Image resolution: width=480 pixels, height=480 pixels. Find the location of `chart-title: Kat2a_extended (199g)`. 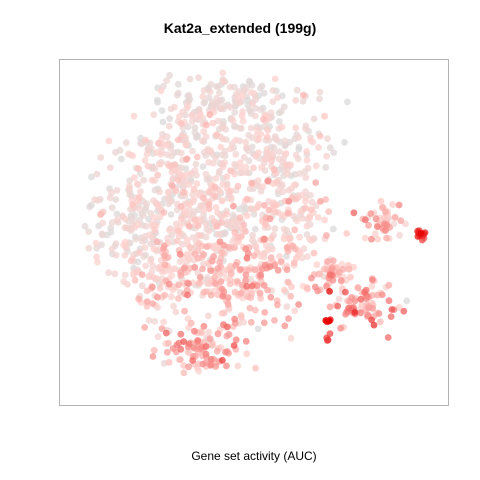

chart-title: Kat2a_extended (199g) is located at coordinates (240, 28).